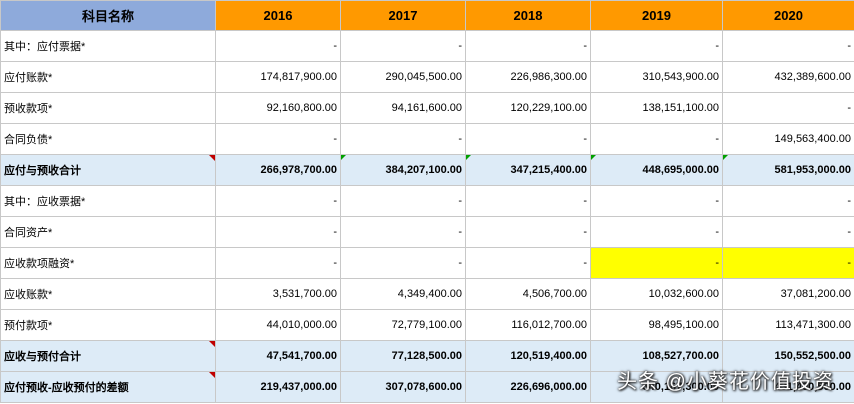  I want to click on value-cell: 347,215,400.00, so click(528, 170).